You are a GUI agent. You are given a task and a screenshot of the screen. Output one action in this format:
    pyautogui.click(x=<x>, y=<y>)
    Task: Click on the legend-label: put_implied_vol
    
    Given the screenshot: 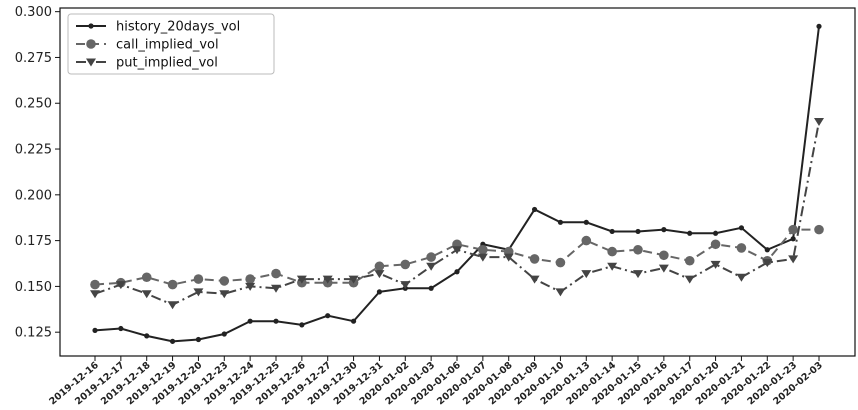 What is the action you would take?
    pyautogui.click(x=167, y=63)
    